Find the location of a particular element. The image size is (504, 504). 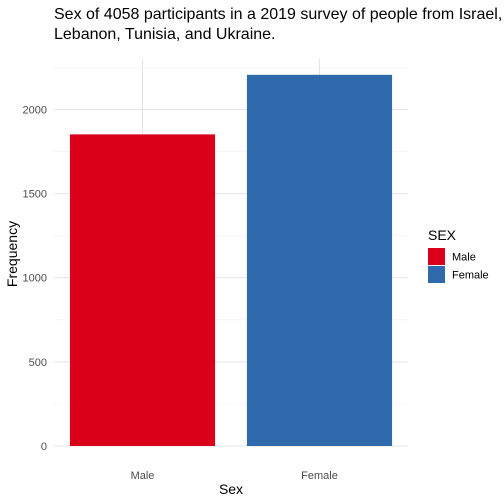

y-axis-ticks: 0 500 1000 1500 2000 is located at coordinates (35, 278).